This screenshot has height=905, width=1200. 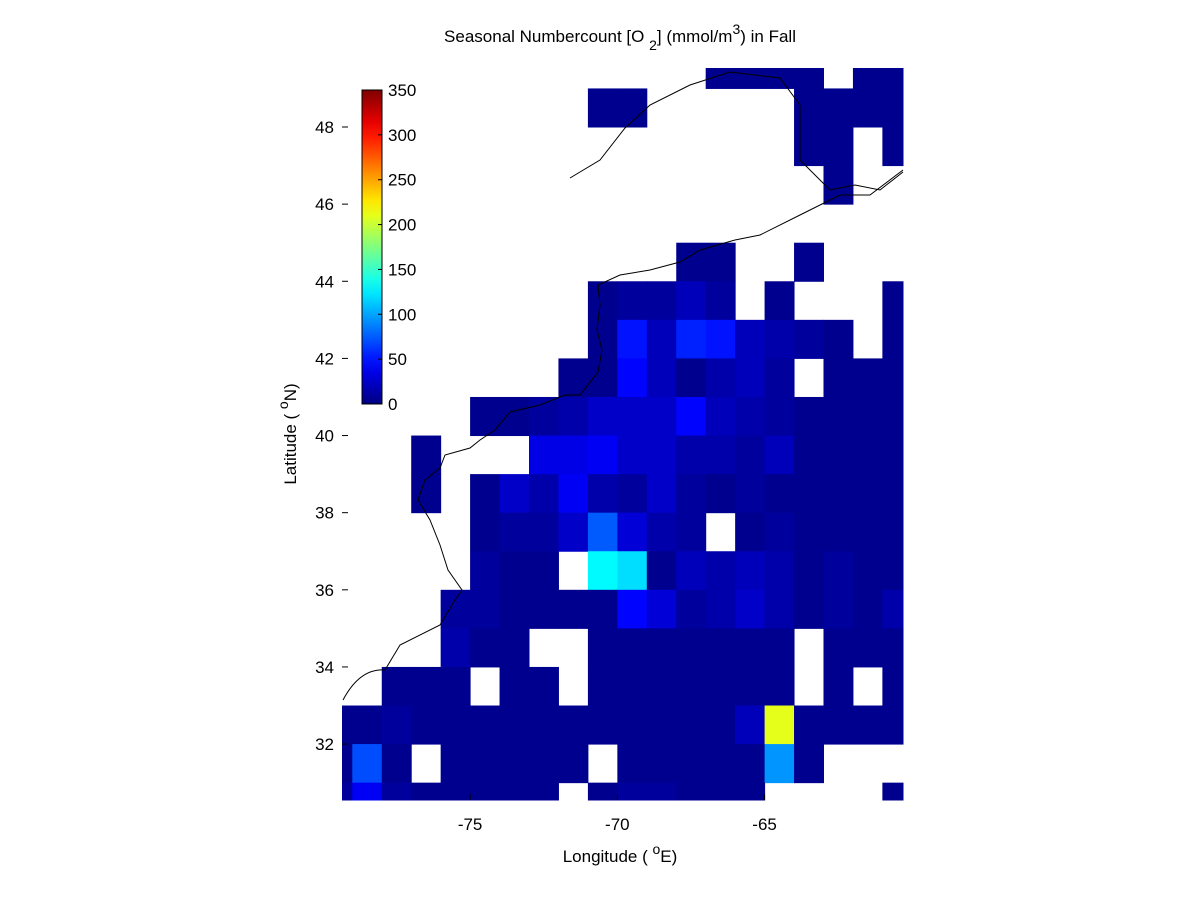 I want to click on y-tick-label: 42, so click(x=324, y=358).